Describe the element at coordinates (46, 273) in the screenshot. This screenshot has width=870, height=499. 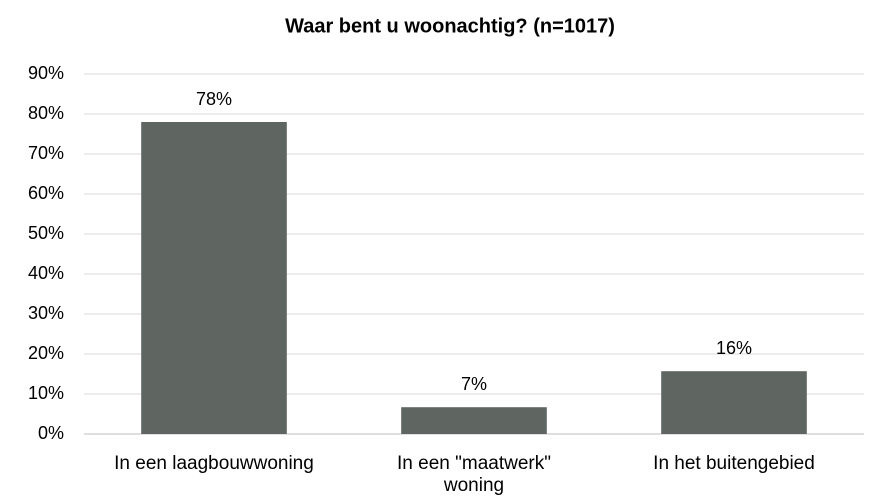
I see `y-tick-label: 40%` at that location.